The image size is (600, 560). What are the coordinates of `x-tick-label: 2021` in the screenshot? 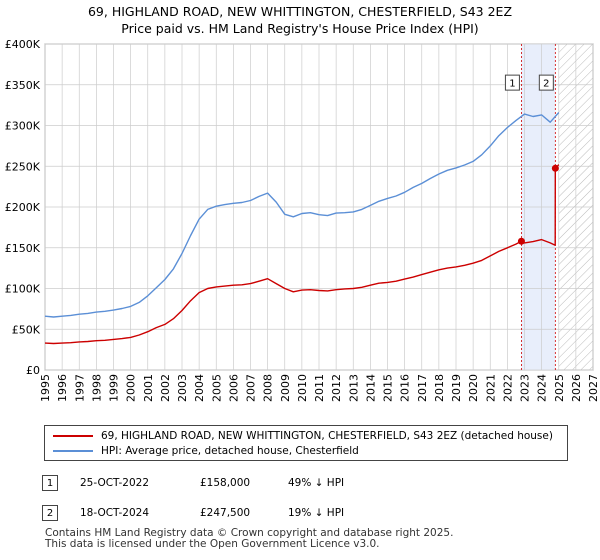 It's located at (490, 388).